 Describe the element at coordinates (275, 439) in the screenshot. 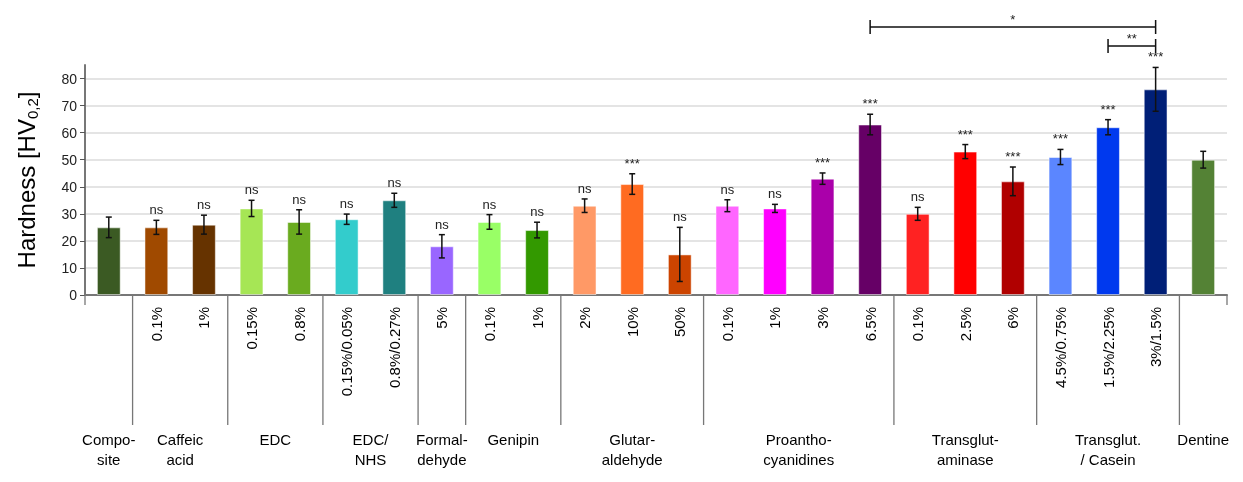

I see `text: EDC` at that location.